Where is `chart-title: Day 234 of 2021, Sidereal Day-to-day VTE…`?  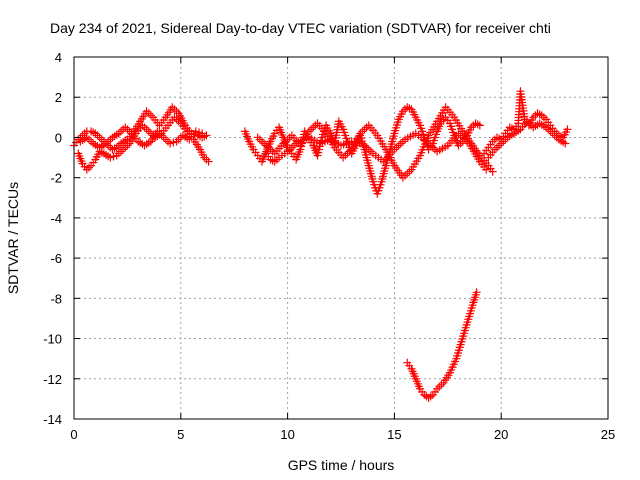 chart-title: Day 234 of 2021, Sidereal Day-to-day VTE… is located at coordinates (300, 28).